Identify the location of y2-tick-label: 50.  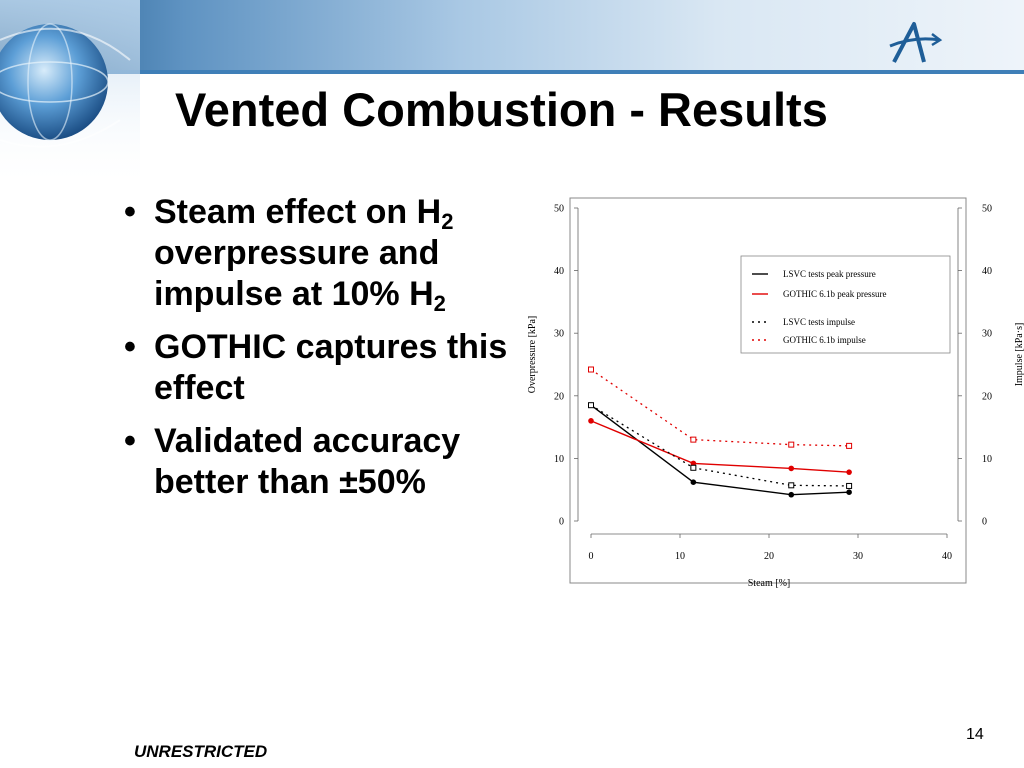
(987, 209).